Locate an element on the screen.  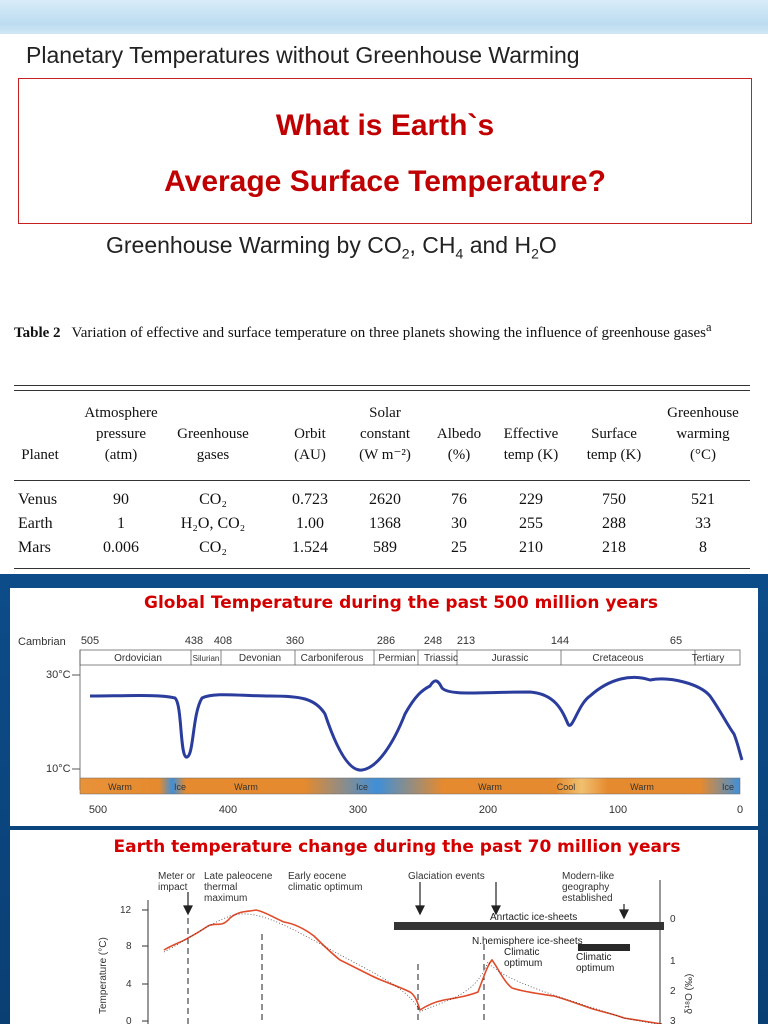
chart2-scatter-cloud is located at coordinates (413, 968).